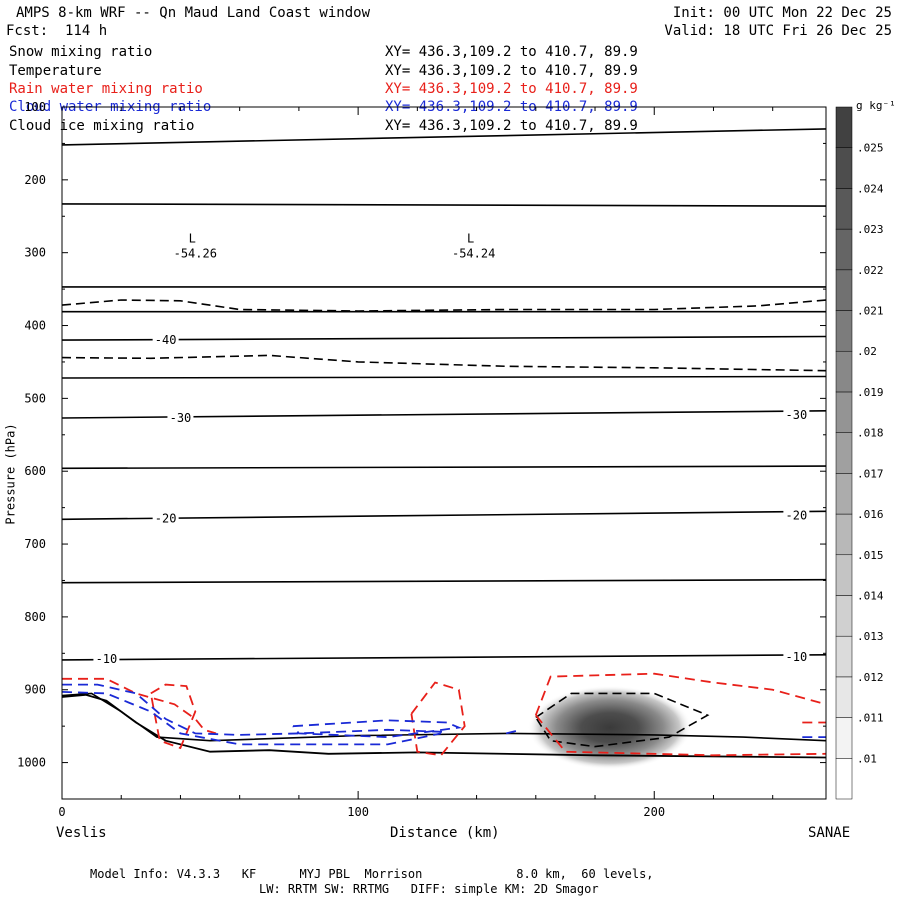  Describe the element at coordinates (35, 326) in the screenshot. I see `y-tick-label: 400` at that location.